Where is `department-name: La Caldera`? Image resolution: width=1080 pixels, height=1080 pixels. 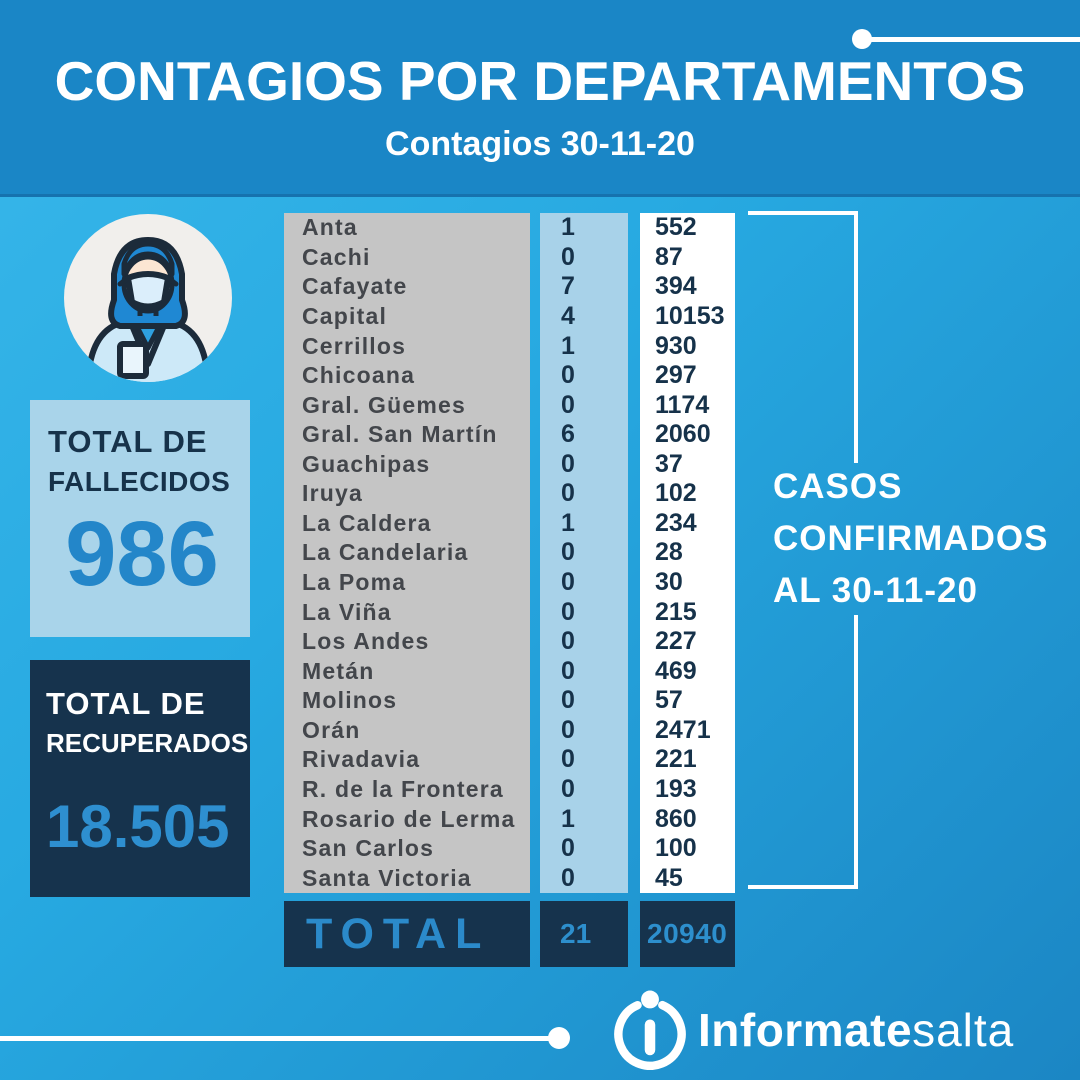
department-name: La Caldera is located at coordinates (367, 522).